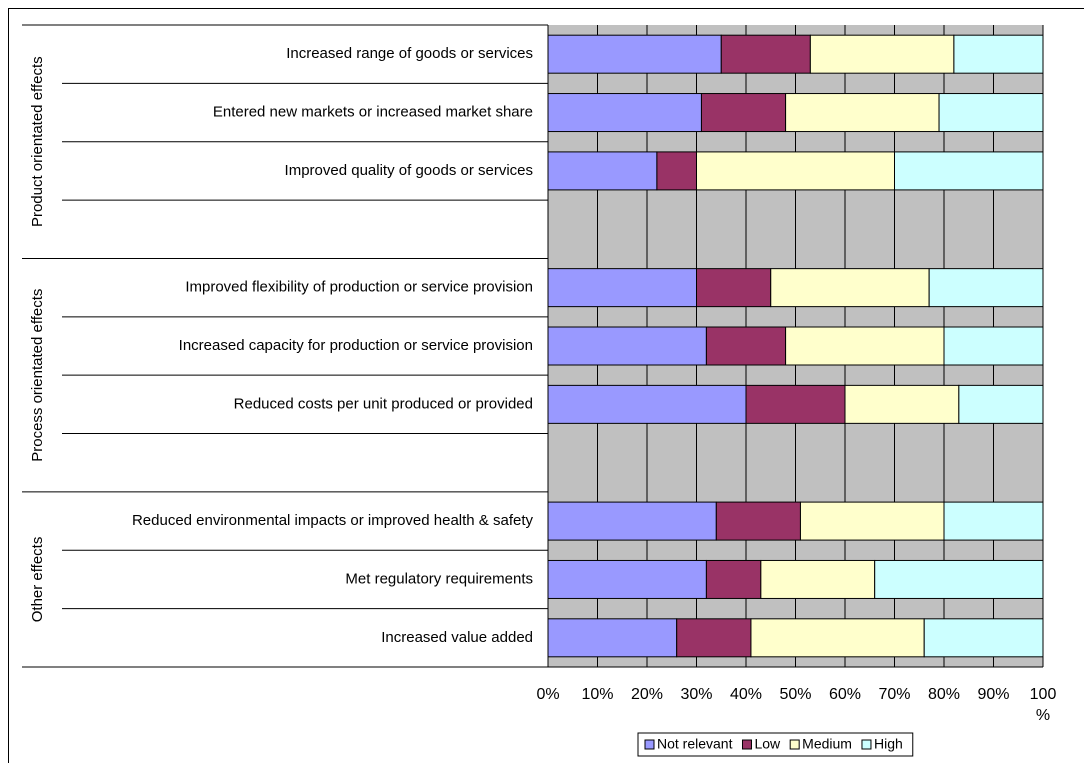 The image size is (1084, 763). I want to click on x-tick-label: 100 %, so click(1043, 705).